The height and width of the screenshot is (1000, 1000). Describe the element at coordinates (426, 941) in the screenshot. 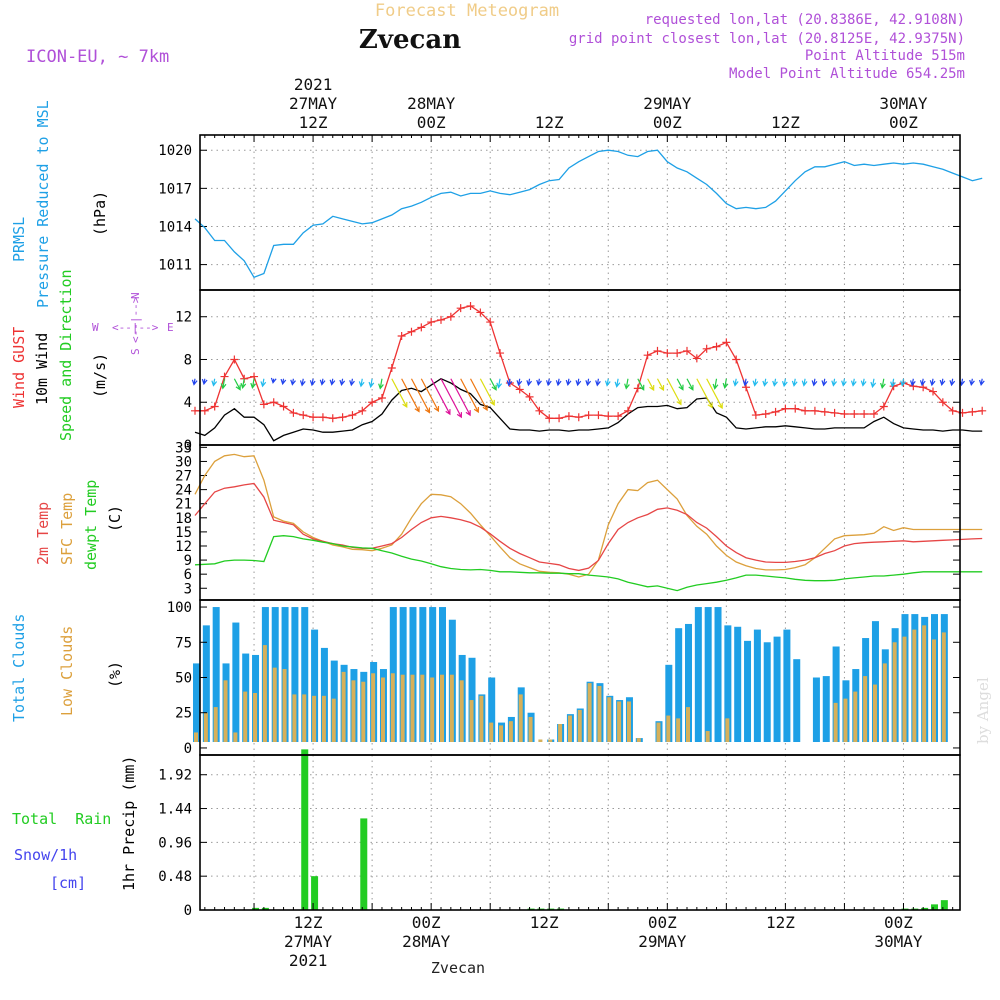

I see `bottom-time-label: 28MAY` at that location.